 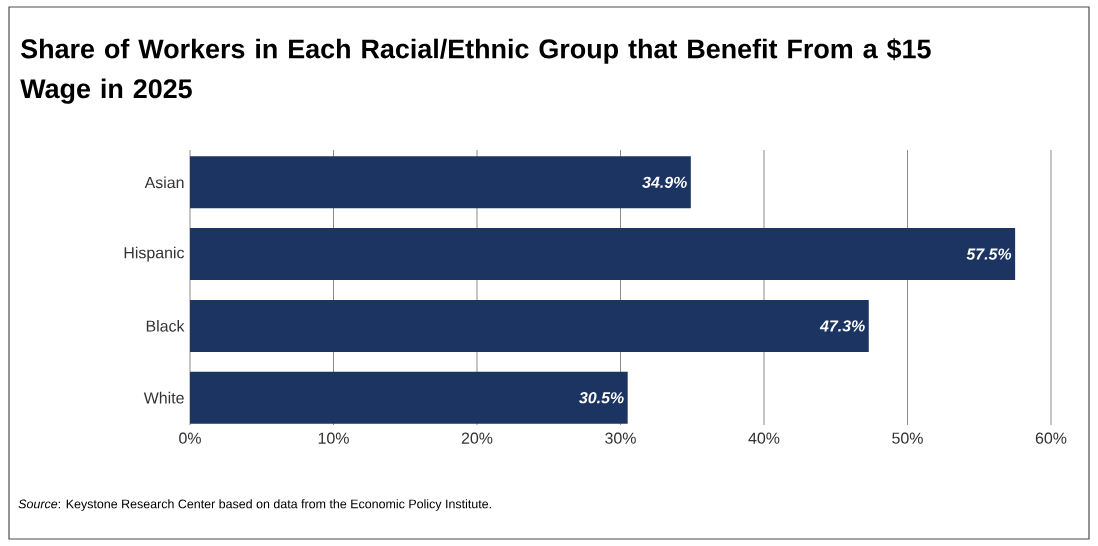 What do you see at coordinates (333, 438) in the screenshot?
I see `x-tick-label: 10%` at bounding box center [333, 438].